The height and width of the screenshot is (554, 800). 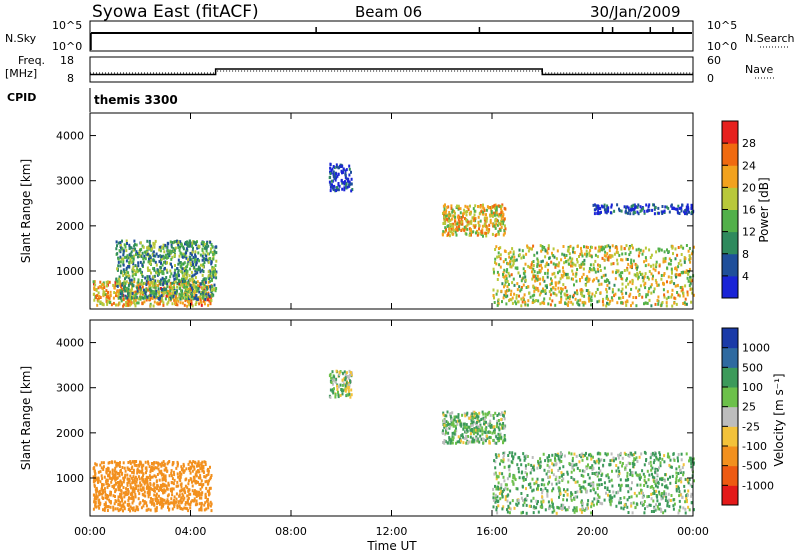 What do you see at coordinates (730, 154) in the screenshot?
I see `colorbar-cell` at bounding box center [730, 154].